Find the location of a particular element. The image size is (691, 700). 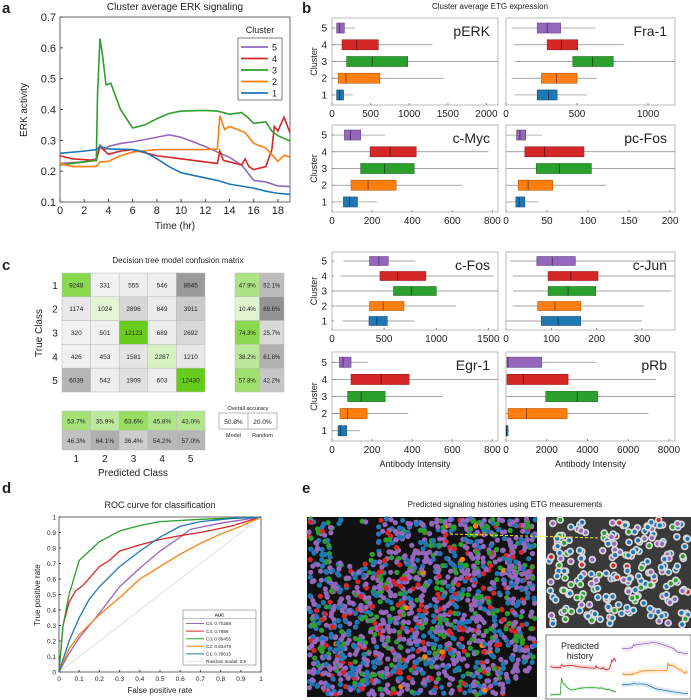

matrix-value: 2692 is located at coordinates (190, 333).